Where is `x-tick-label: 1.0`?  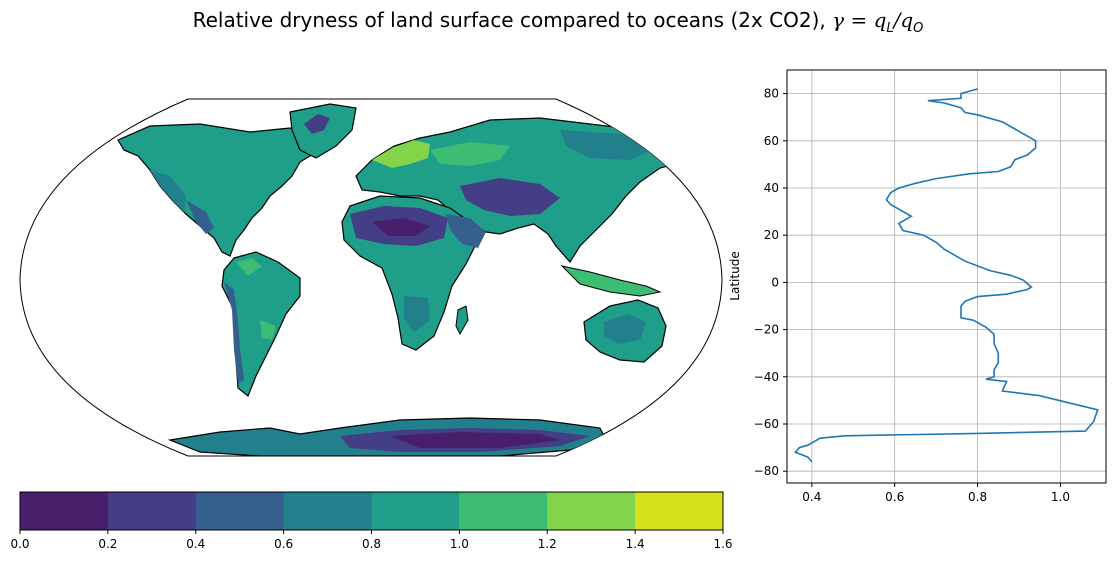
x-tick-label: 1.0 is located at coordinates (1060, 497).